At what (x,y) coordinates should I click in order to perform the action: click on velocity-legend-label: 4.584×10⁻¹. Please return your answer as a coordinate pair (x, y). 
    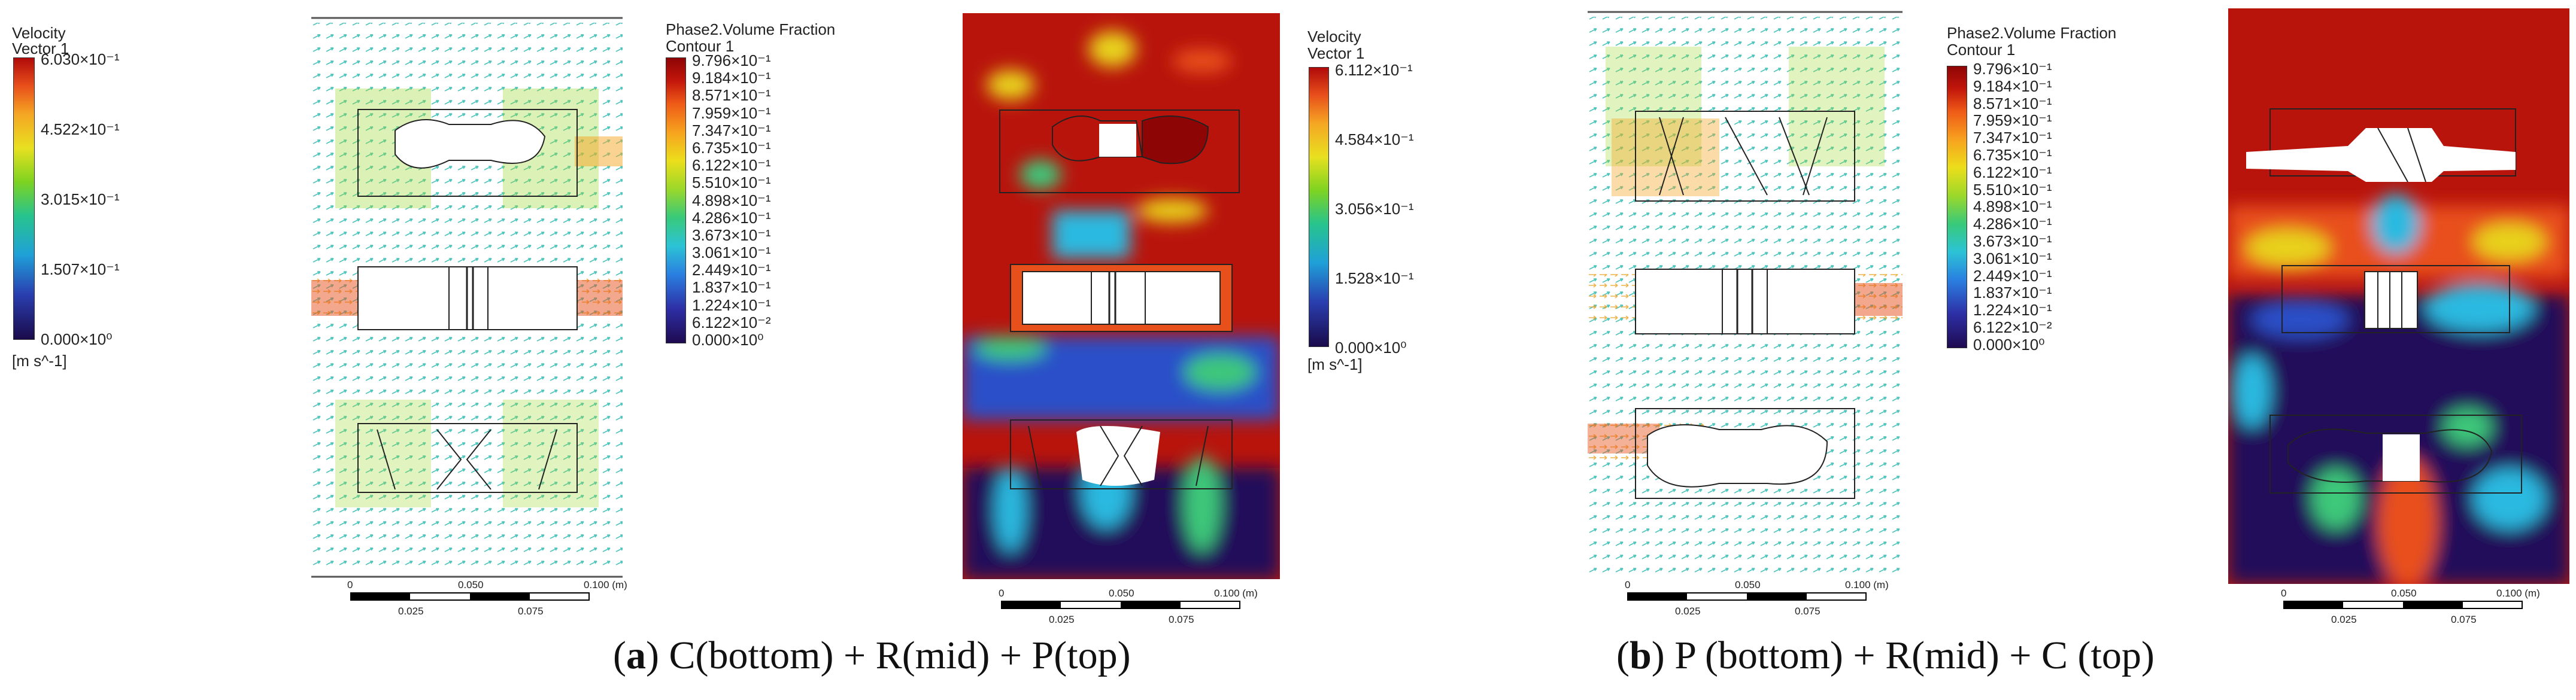
    Looking at the image, I should click on (1374, 139).